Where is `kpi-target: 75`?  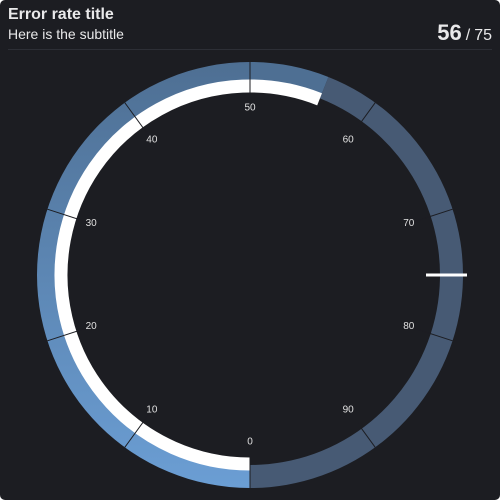 kpi-target: 75 is located at coordinates (483, 35).